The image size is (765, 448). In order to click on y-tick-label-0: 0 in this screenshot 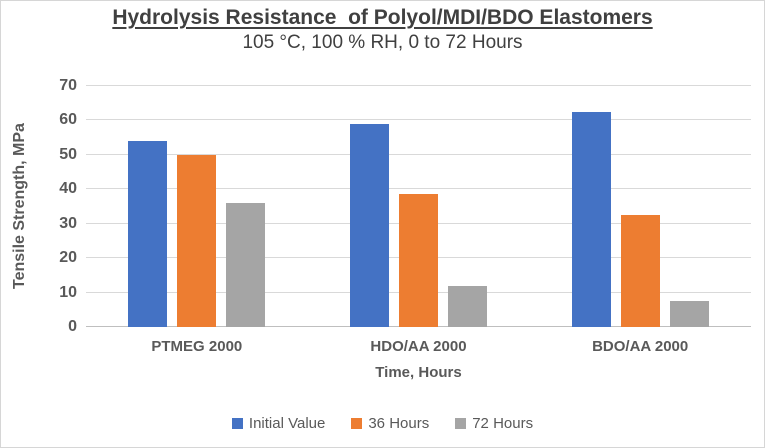, I will do `click(72, 326)`.